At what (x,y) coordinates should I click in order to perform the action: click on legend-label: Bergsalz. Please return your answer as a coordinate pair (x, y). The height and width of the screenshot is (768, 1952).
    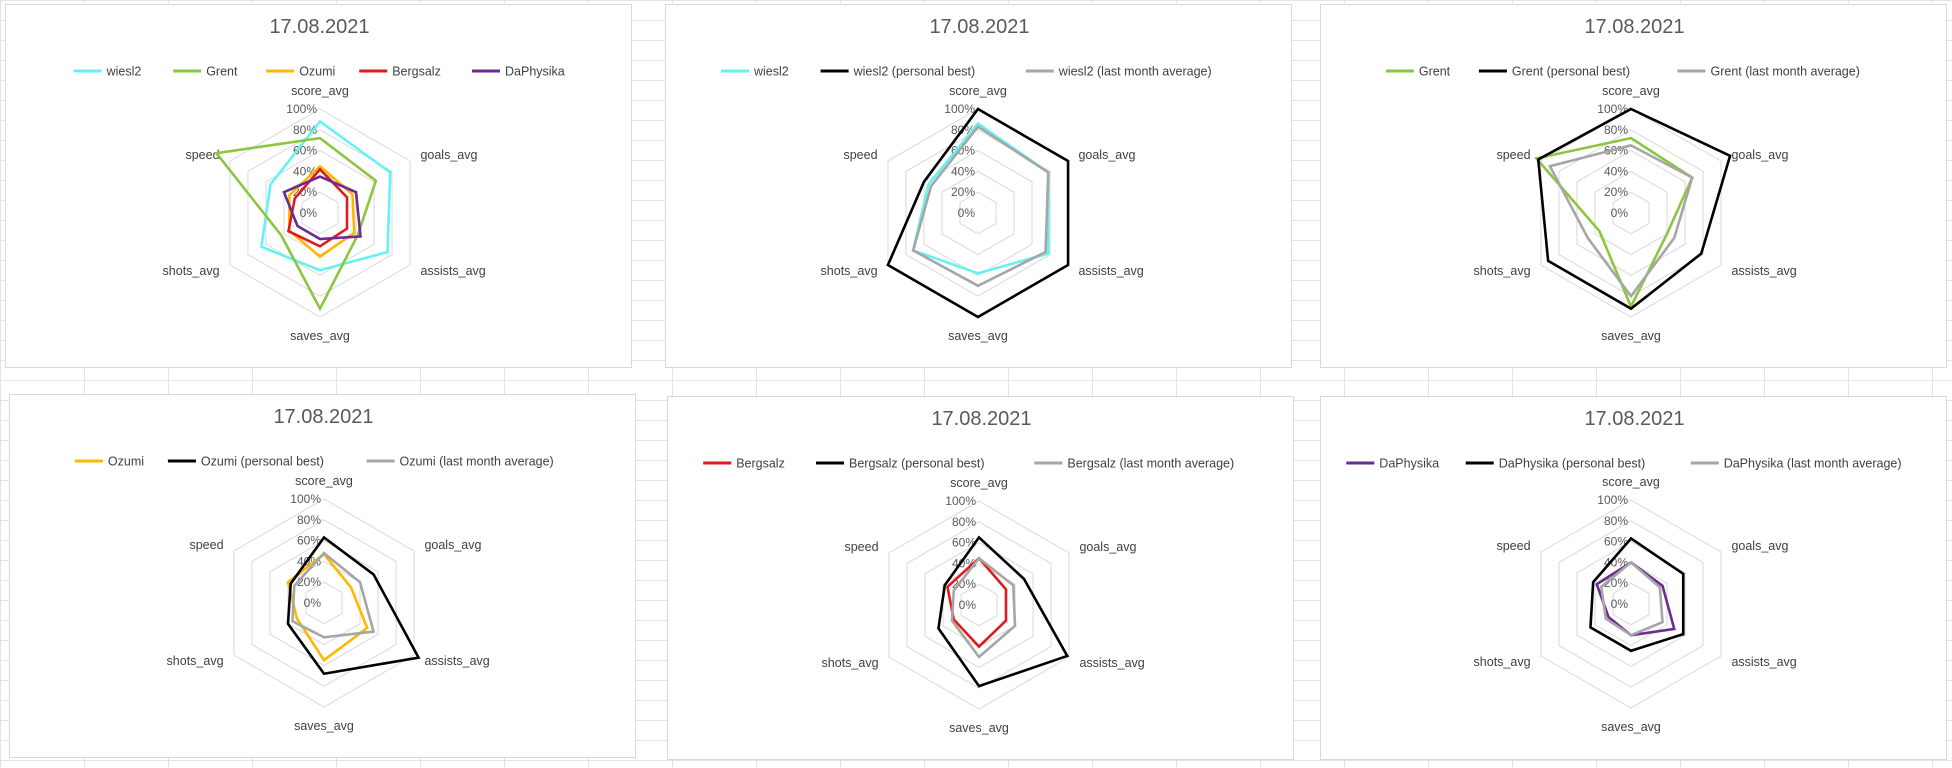
    Looking at the image, I should click on (760, 464).